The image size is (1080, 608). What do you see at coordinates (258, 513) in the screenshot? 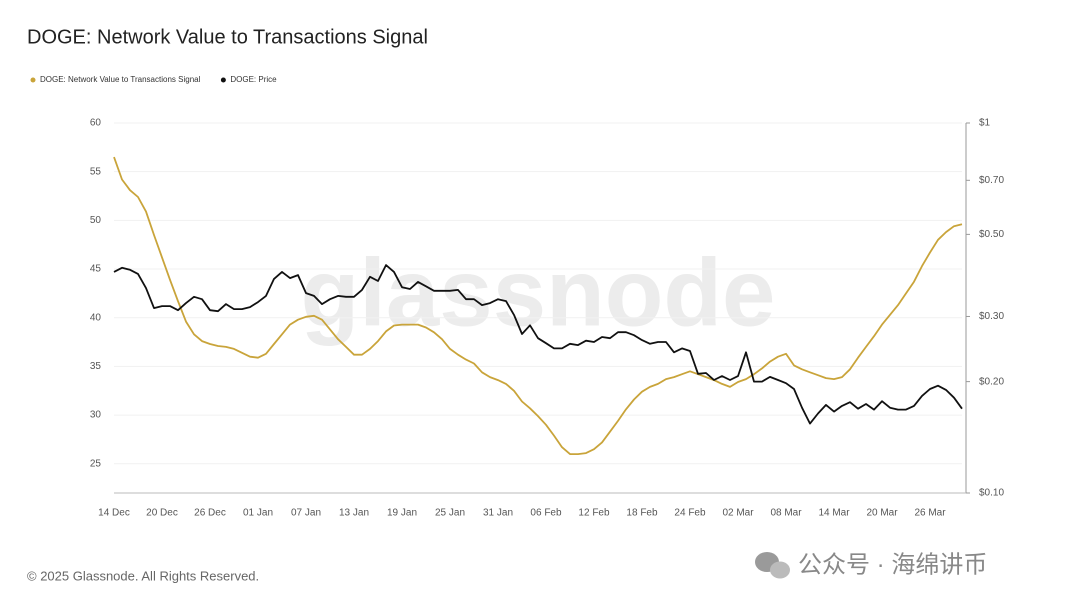
I see `x-tick-label: 01 Jan` at bounding box center [258, 513].